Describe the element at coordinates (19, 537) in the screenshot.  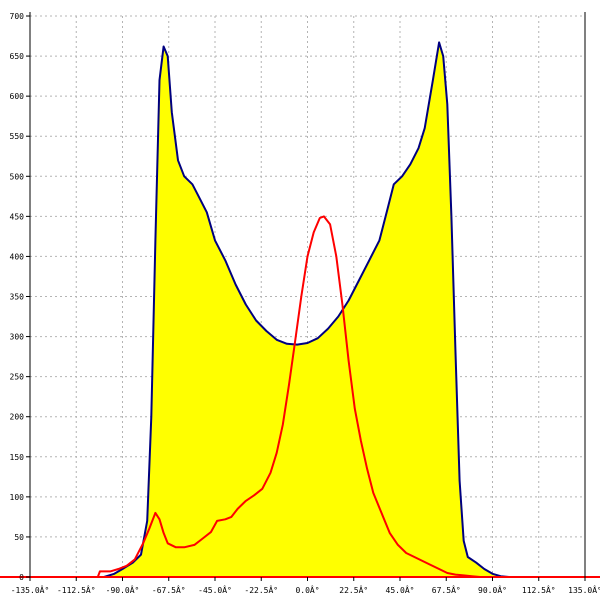
I see `y-tick-label: 50` at that location.